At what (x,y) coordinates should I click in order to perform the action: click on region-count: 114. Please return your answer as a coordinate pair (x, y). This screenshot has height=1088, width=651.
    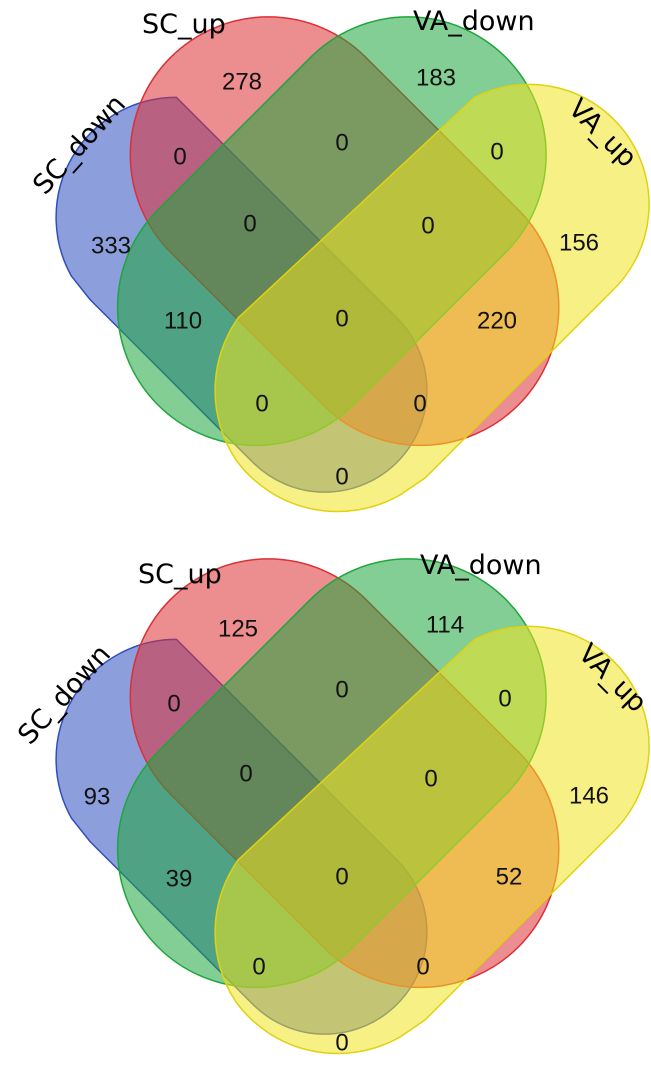
    Looking at the image, I should click on (445, 624).